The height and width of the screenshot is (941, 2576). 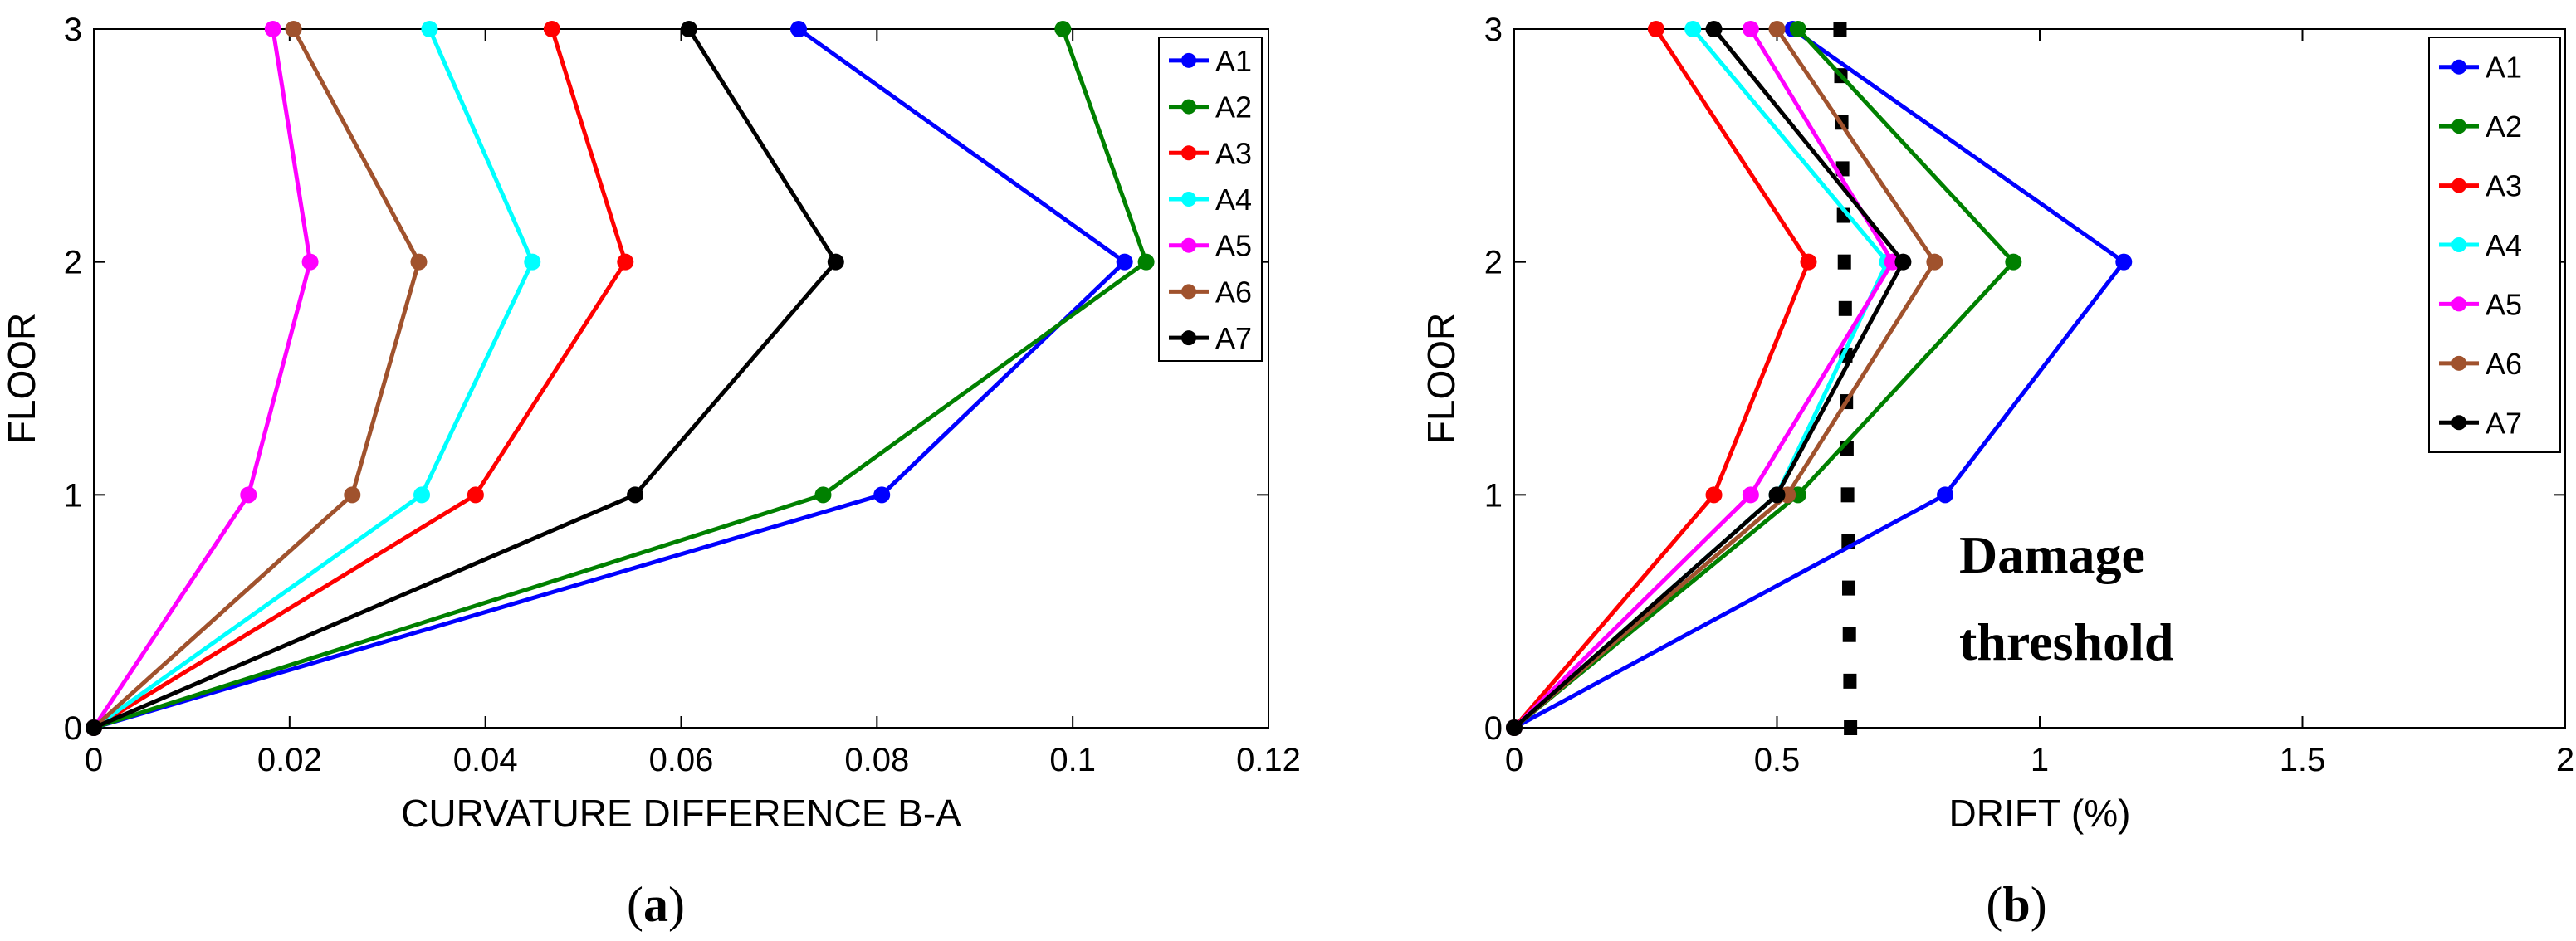 I want to click on legend-entry: A7, so click(x=1210, y=338).